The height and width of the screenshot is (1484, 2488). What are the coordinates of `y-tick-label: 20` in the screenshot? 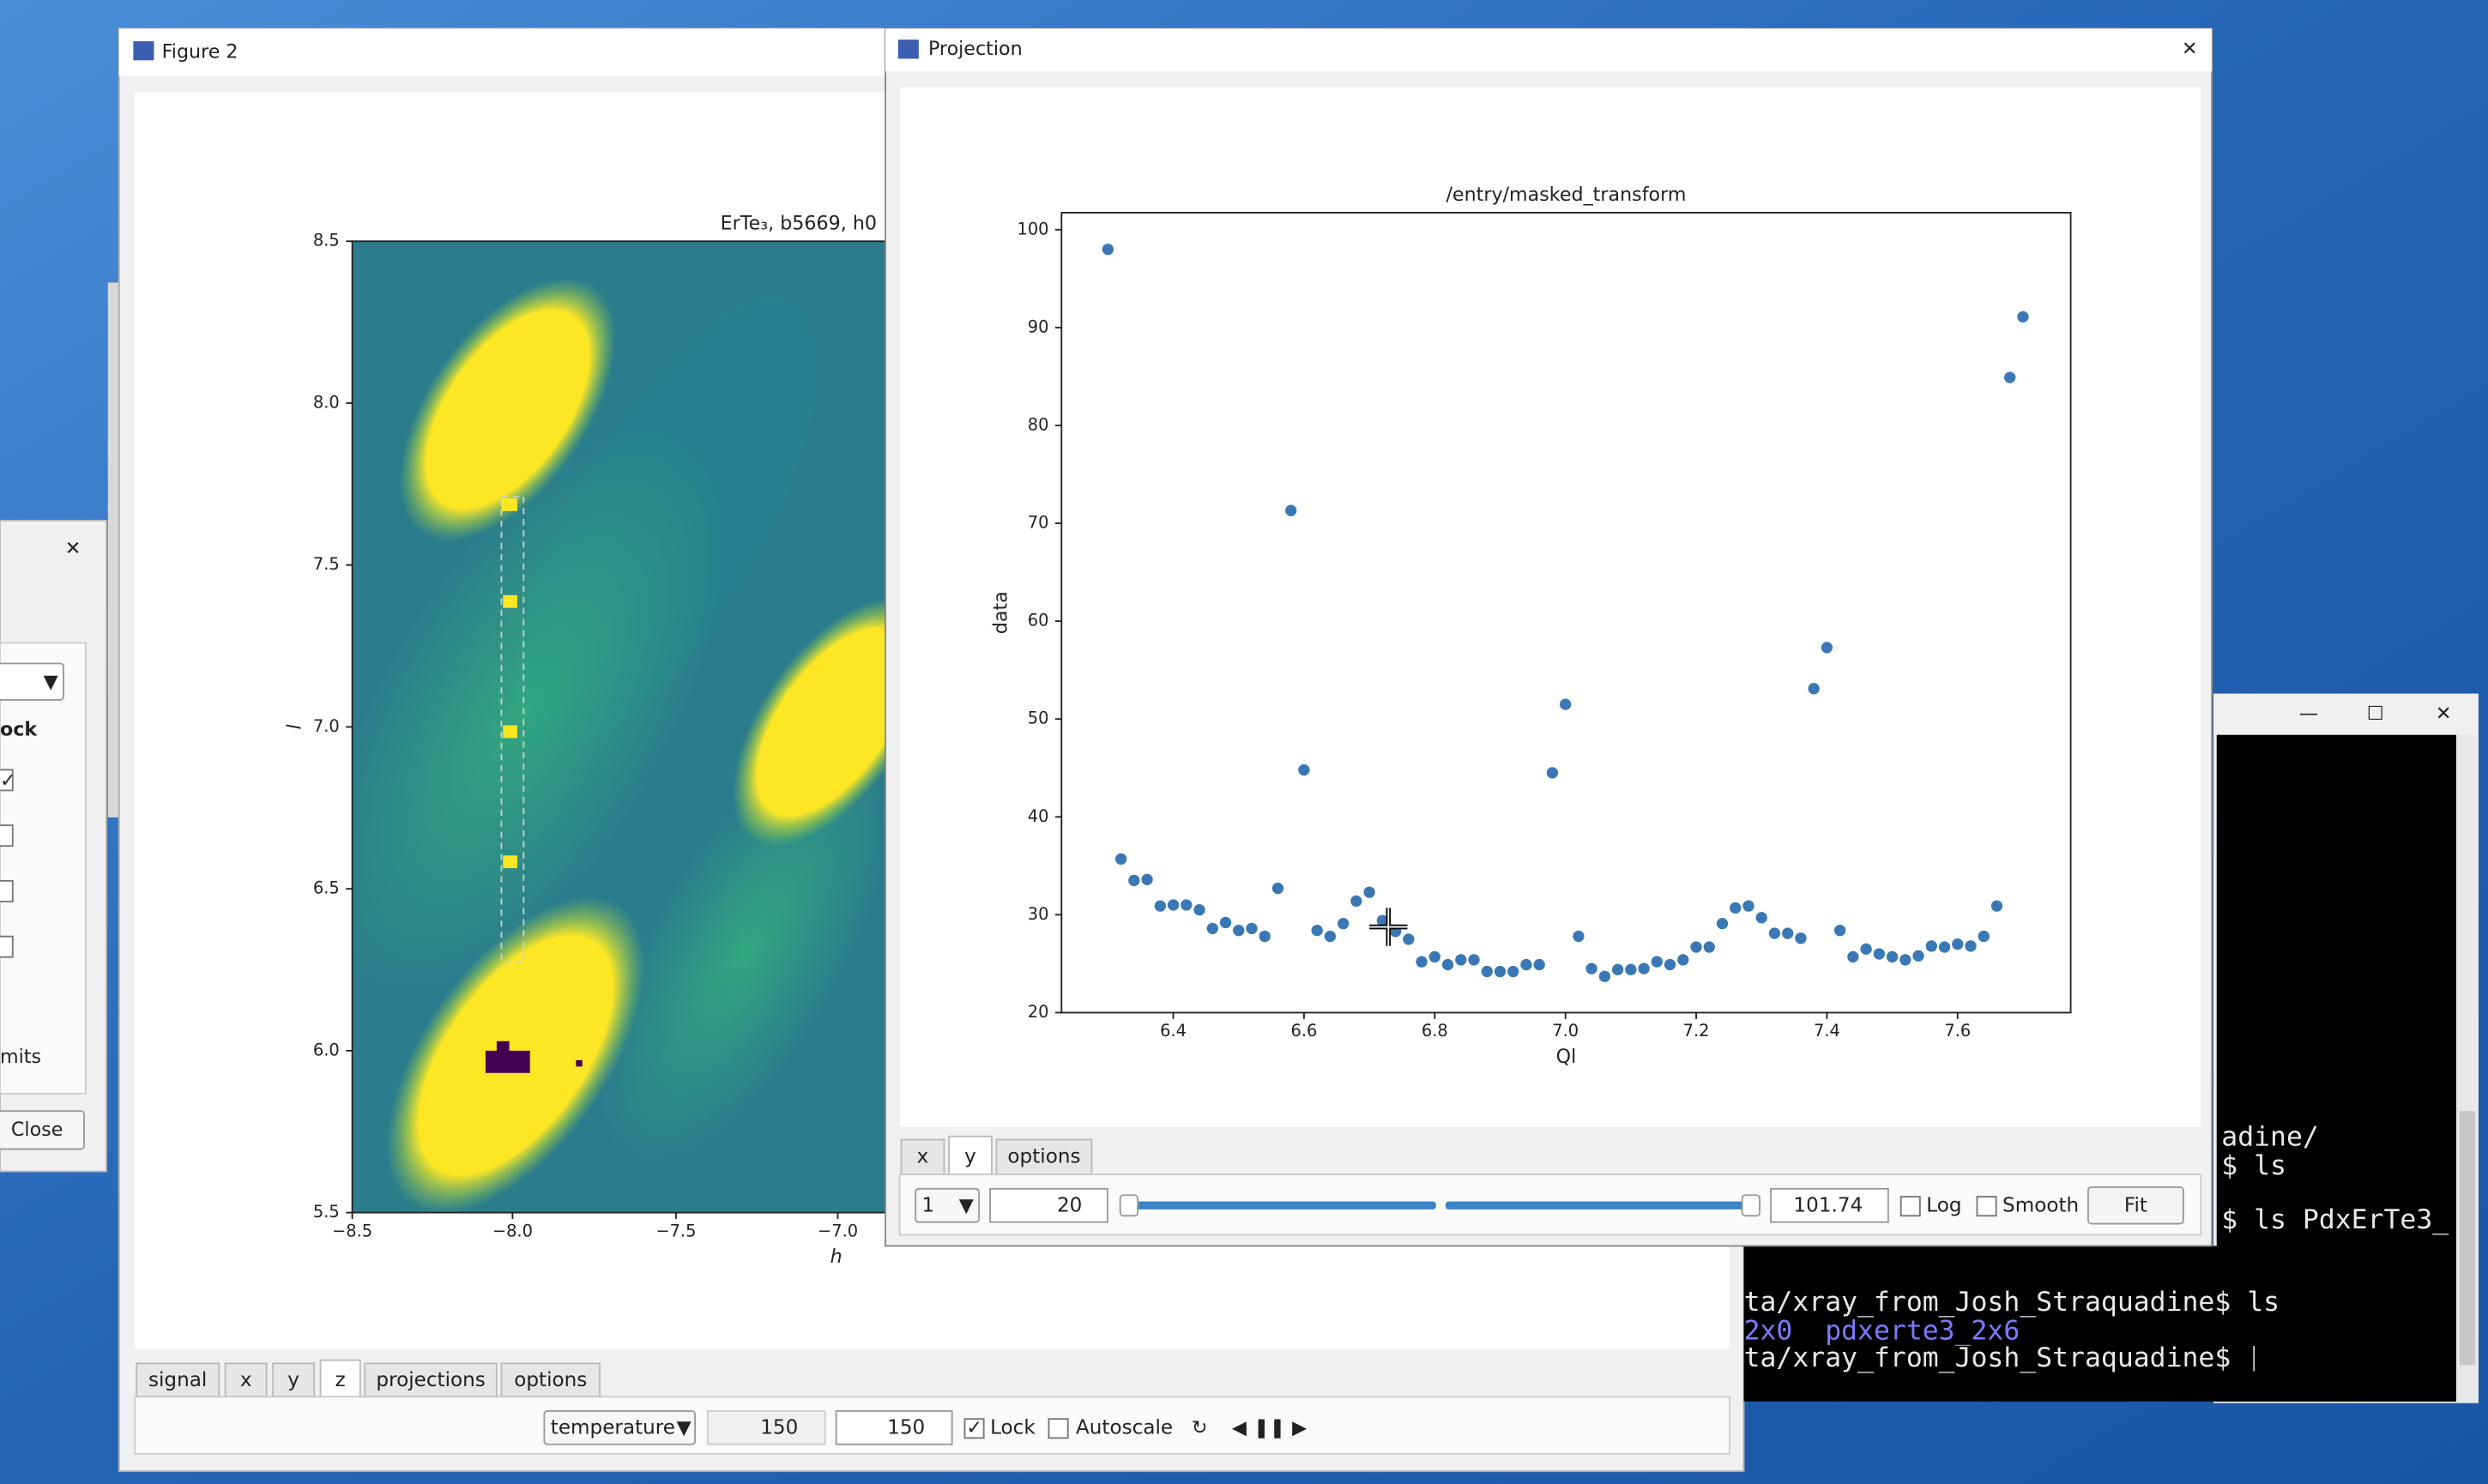 It's located at (1038, 1012).